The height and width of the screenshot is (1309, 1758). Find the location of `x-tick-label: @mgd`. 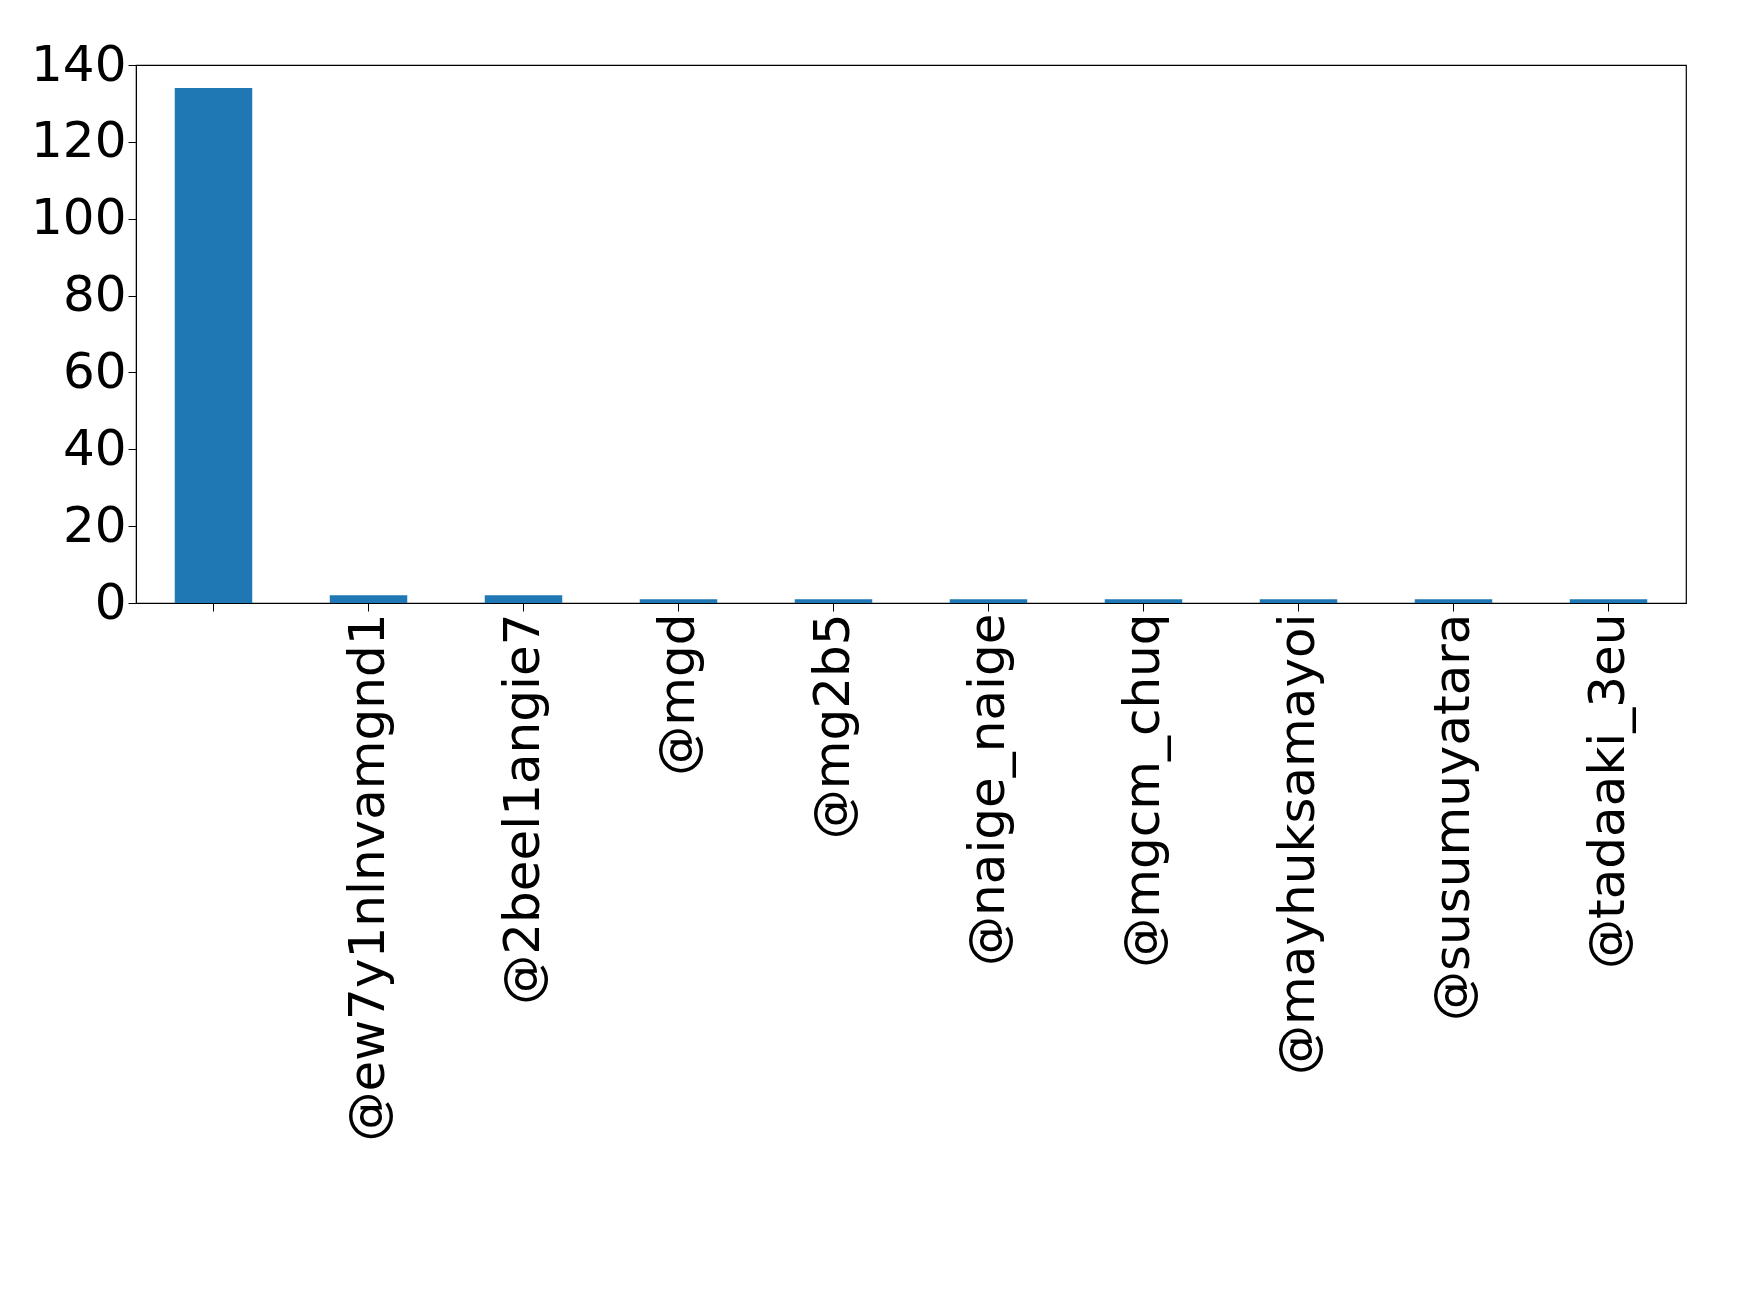

x-tick-label: @mgd is located at coordinates (676, 694).